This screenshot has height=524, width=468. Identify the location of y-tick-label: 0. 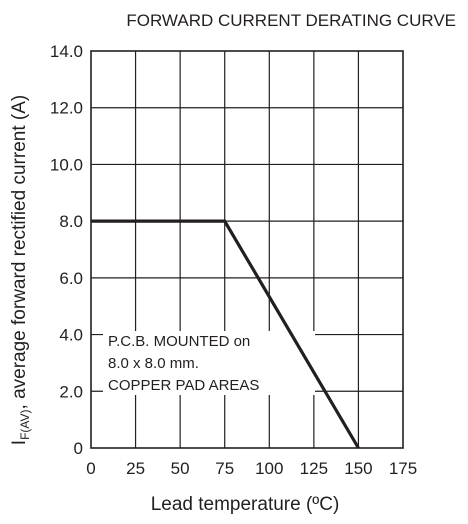
(78, 448).